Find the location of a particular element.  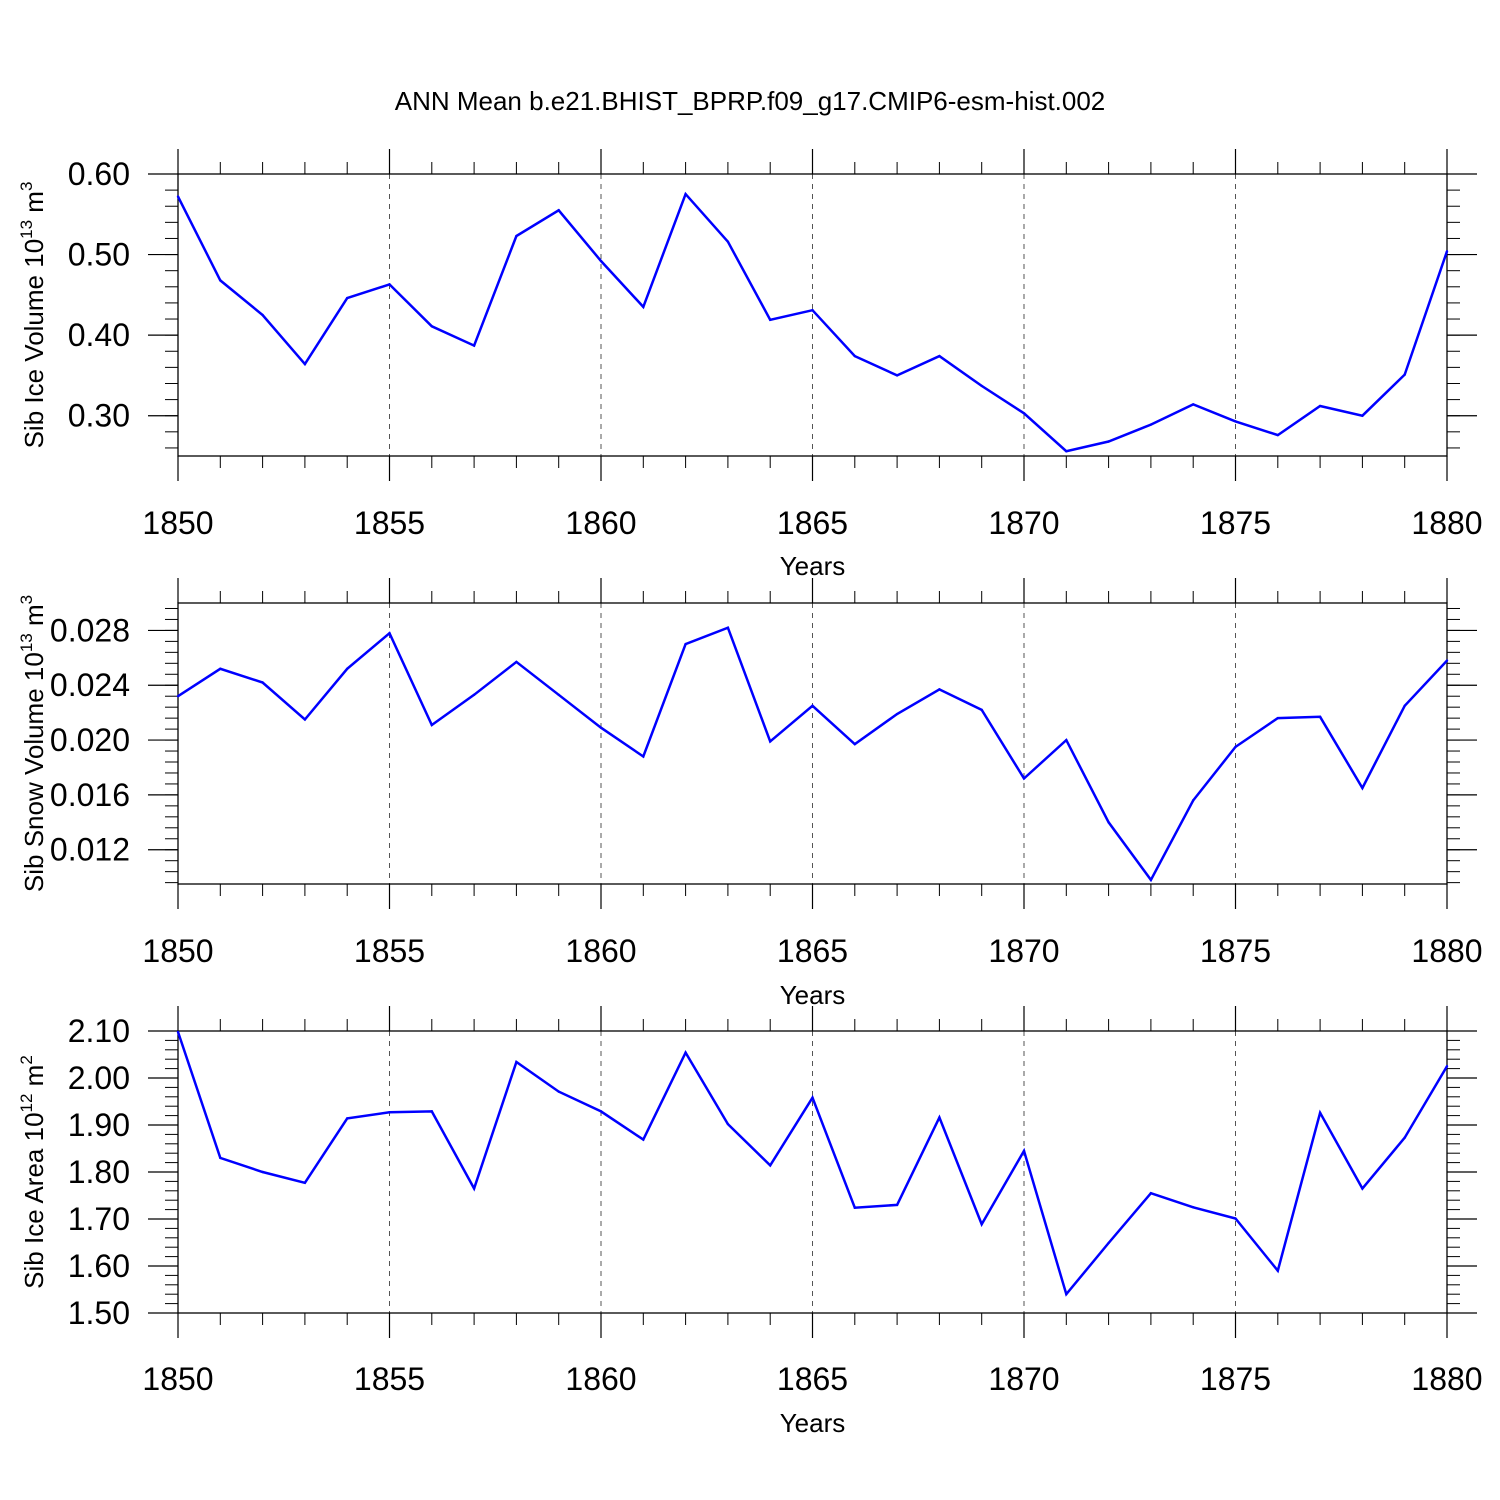

y-tick-label: 0.30 is located at coordinates (99, 416).